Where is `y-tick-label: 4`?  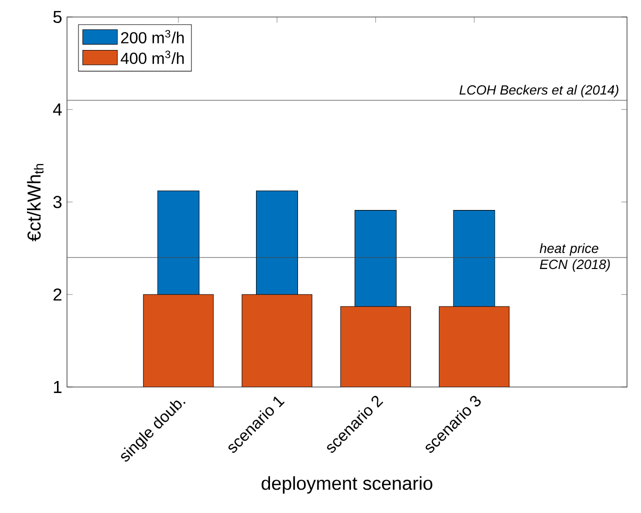 y-tick-label: 4 is located at coordinates (57, 110).